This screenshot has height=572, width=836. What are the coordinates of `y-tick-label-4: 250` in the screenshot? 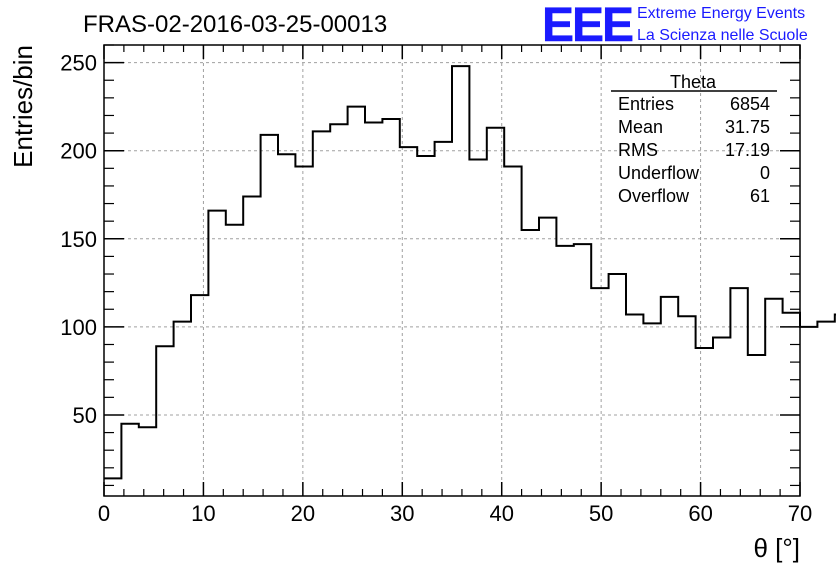 It's located at (78, 63).